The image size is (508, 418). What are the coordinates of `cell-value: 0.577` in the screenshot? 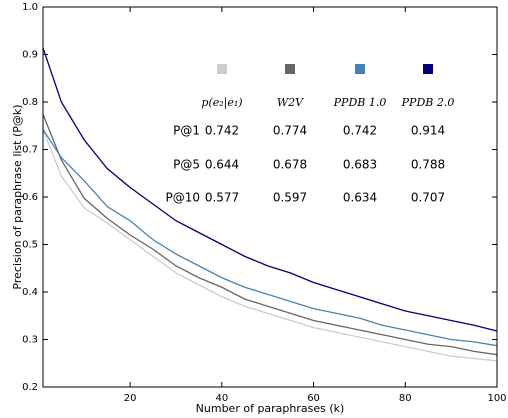 It's located at (222, 198).